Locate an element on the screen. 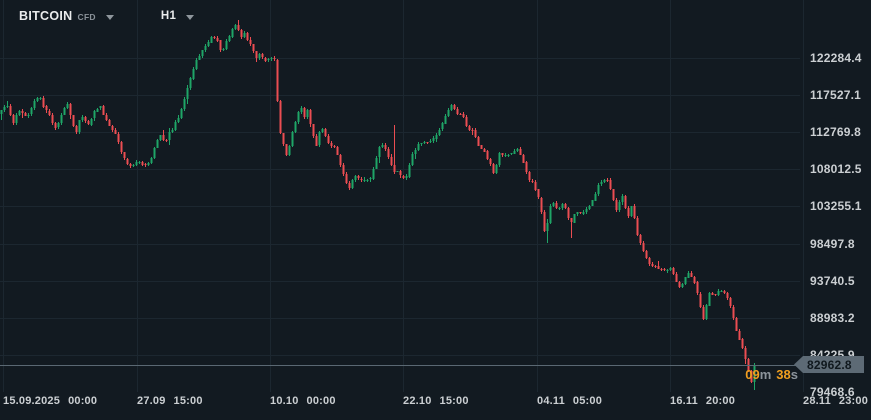 The image size is (871, 420). instrument-type-badge: CFD is located at coordinates (86, 17).